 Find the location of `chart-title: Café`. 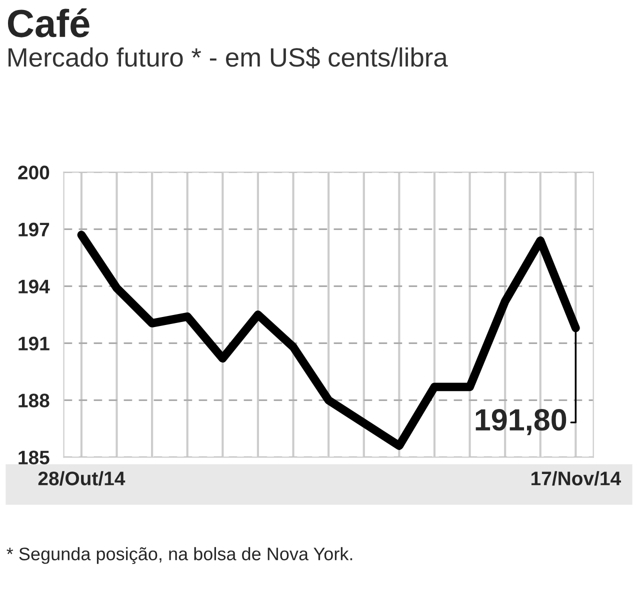

chart-title: Café is located at coordinates (49, 23).